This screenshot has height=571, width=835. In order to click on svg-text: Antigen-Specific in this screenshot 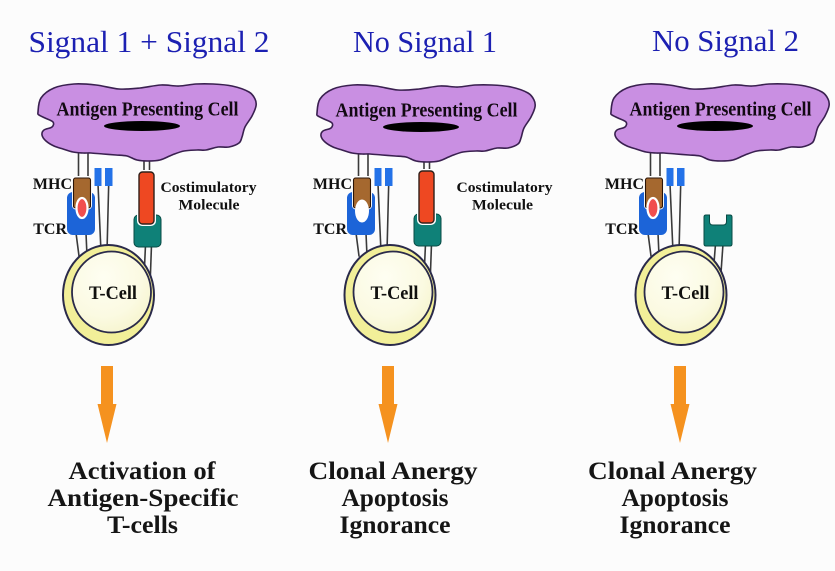, I will do `click(143, 498)`.